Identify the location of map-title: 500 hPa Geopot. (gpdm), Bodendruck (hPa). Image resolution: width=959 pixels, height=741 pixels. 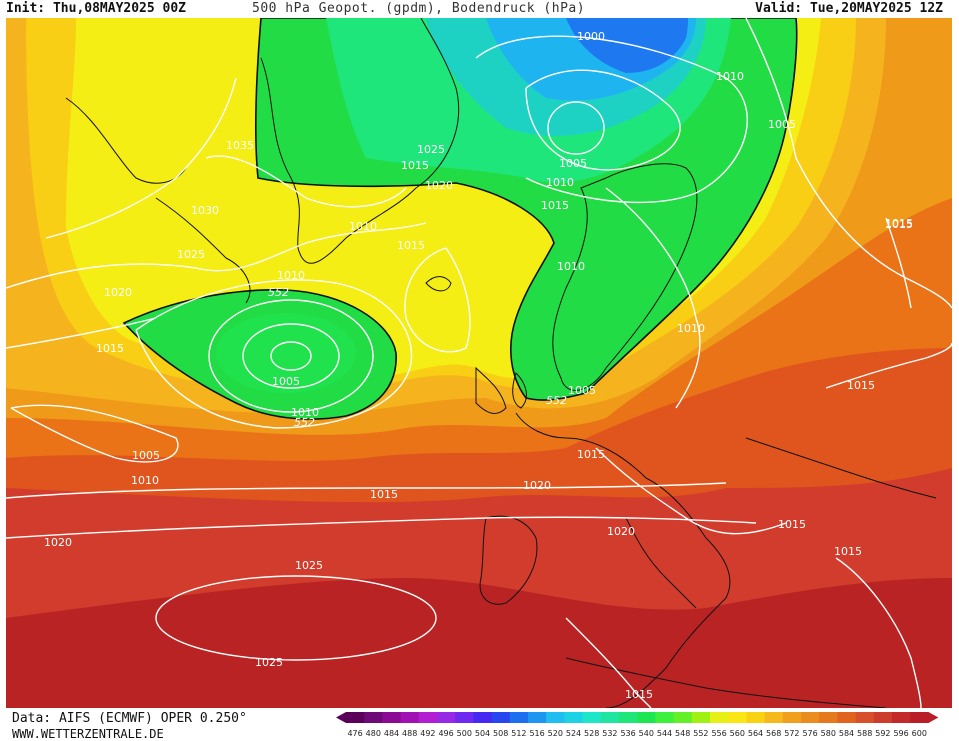
(419, 8).